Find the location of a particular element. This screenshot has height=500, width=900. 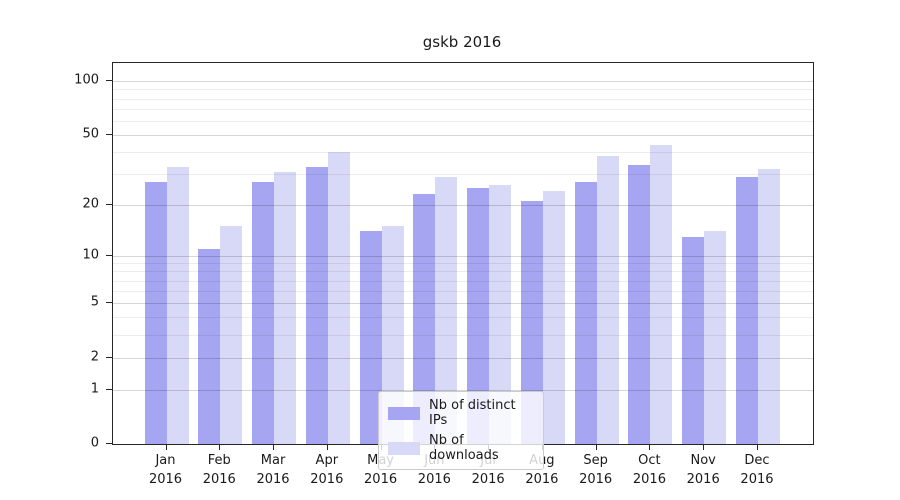

bar-jun-downloads is located at coordinates (446, 310).